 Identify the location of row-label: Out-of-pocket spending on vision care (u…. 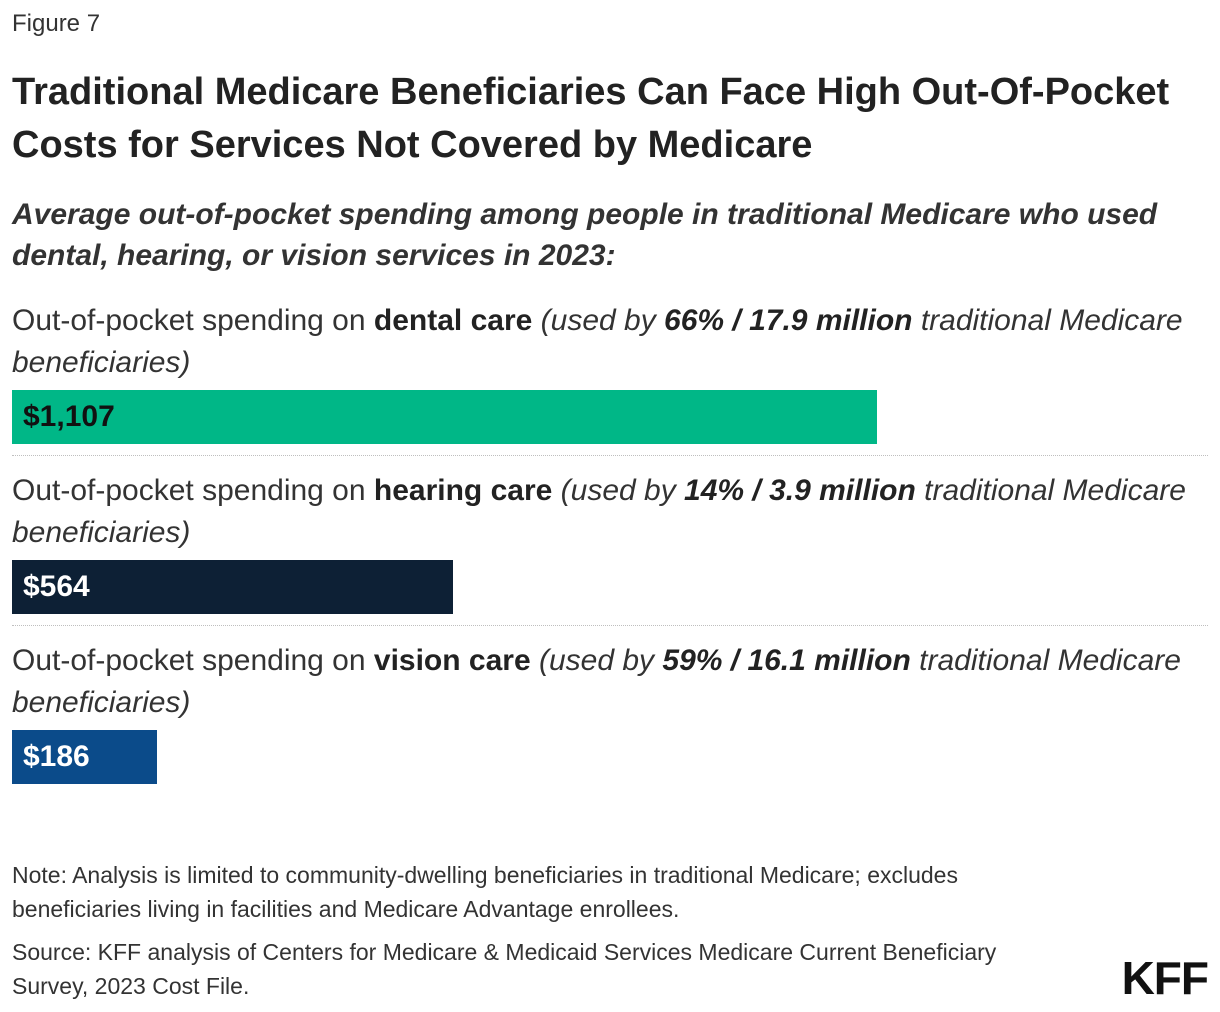
(610, 682).